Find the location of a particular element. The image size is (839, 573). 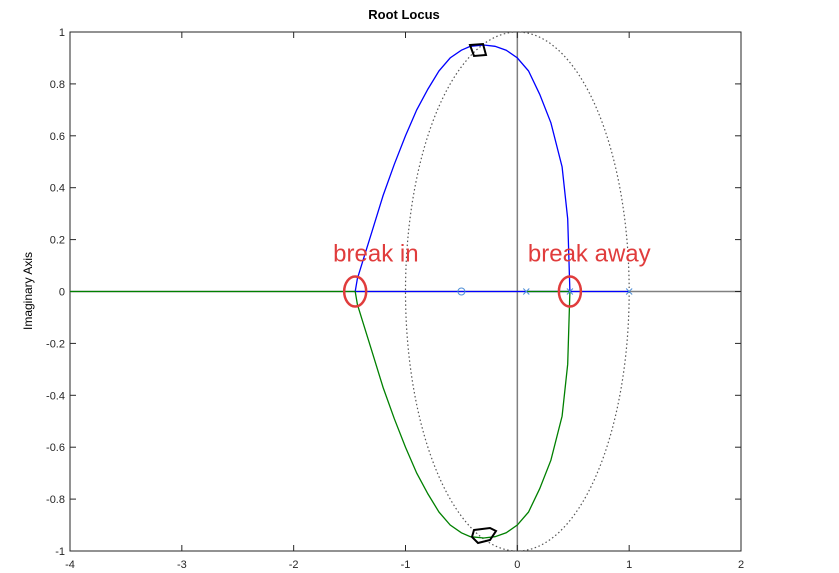

annotation-label: break in is located at coordinates (375, 254).